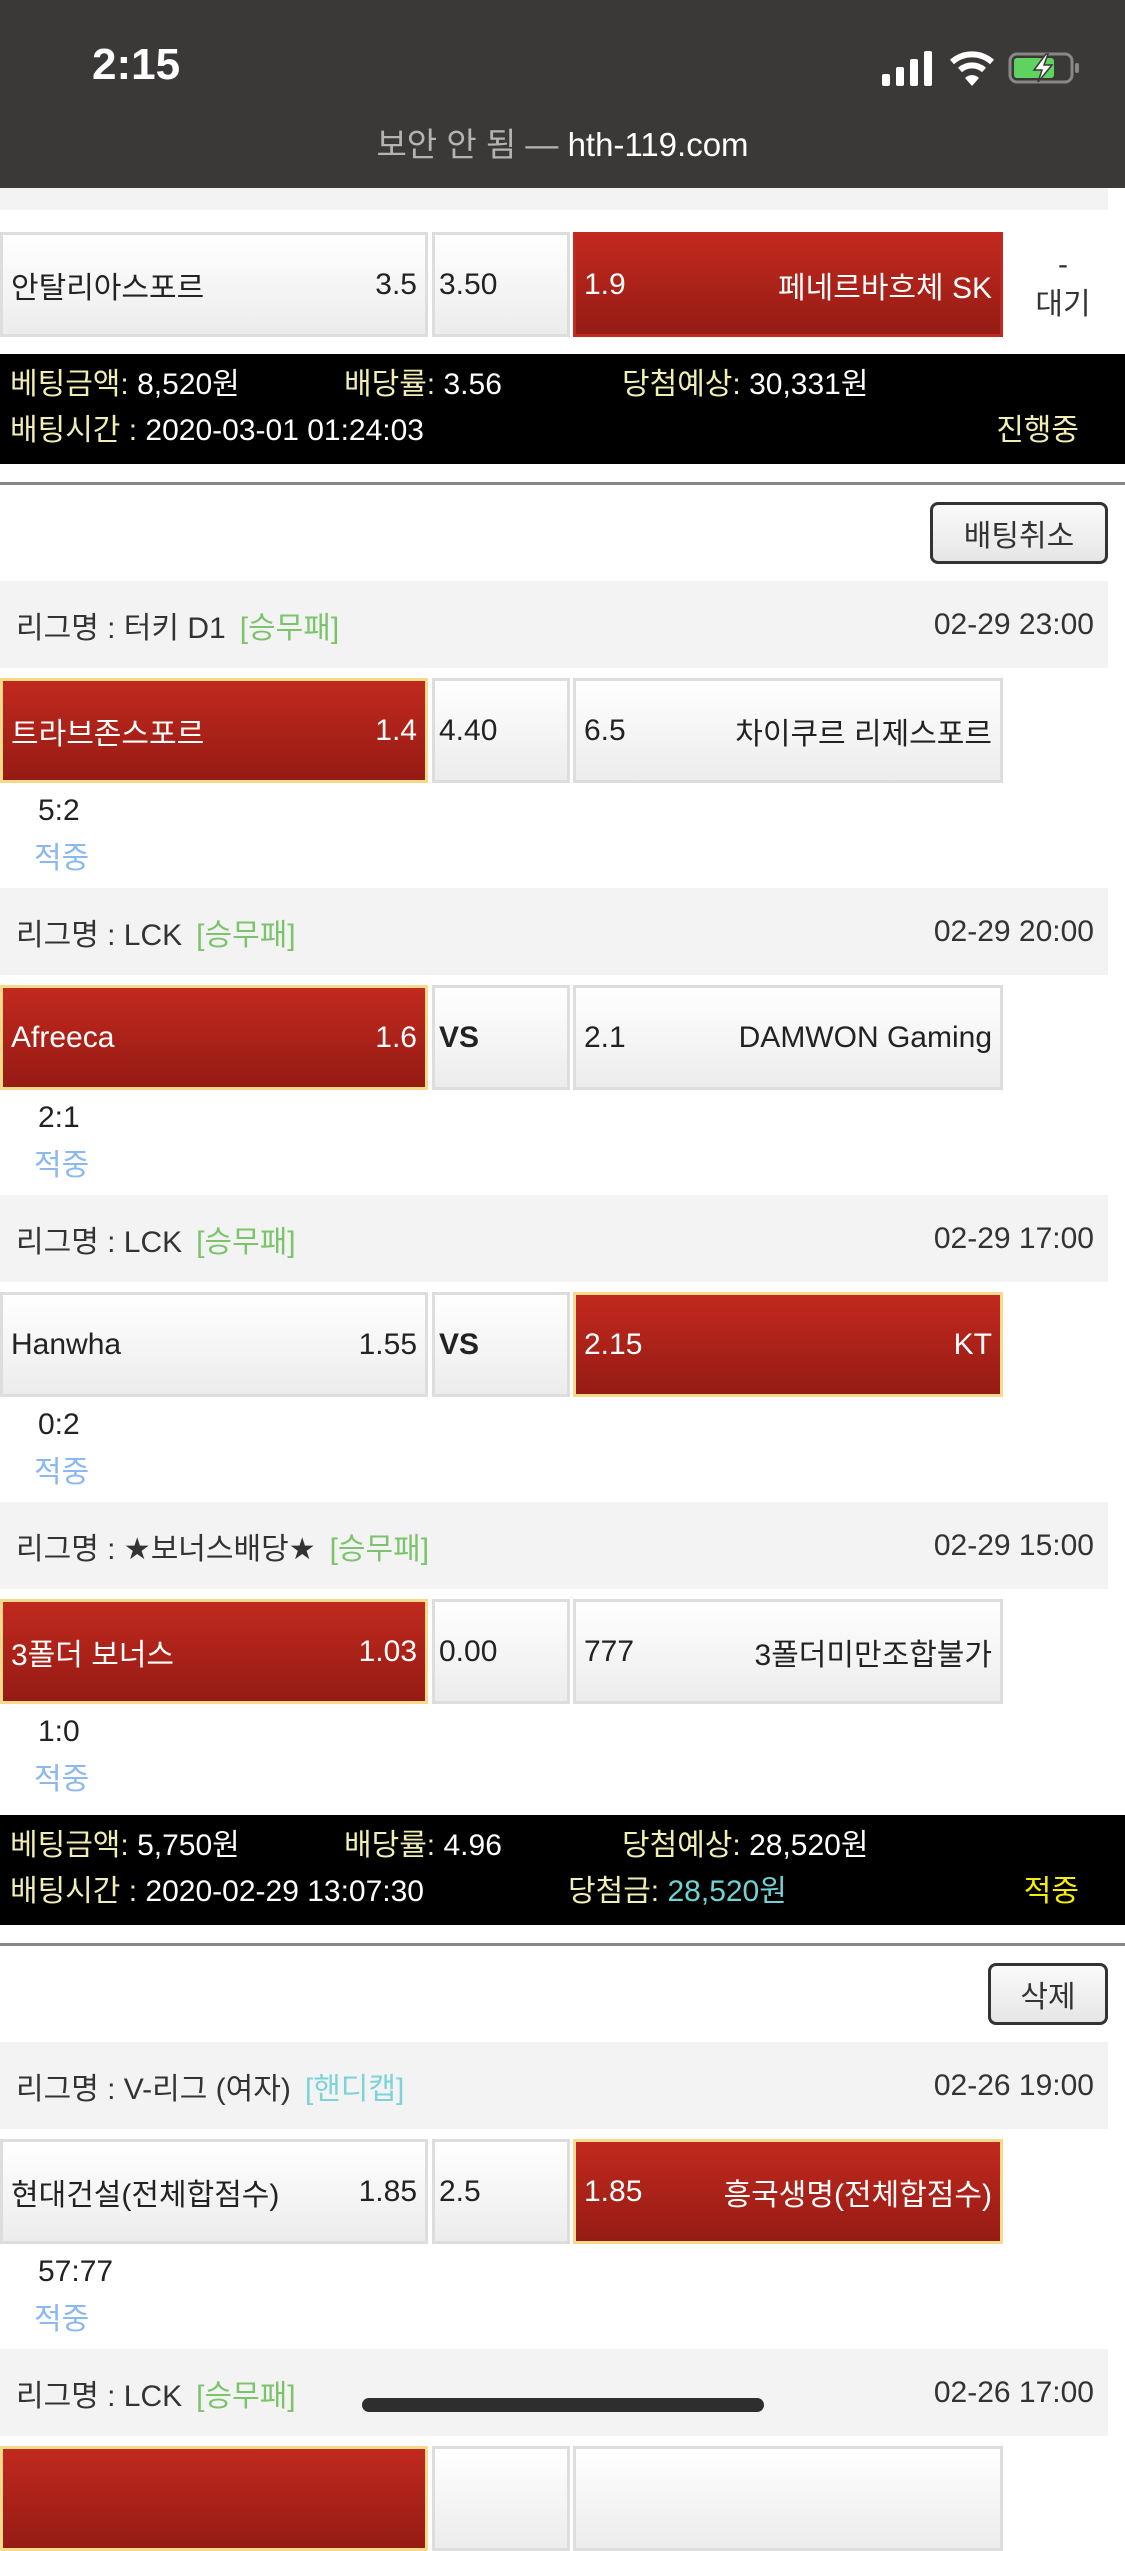 Image resolution: width=1125 pixels, height=2551 pixels. I want to click on away-pick-button, so click(788, 2498).